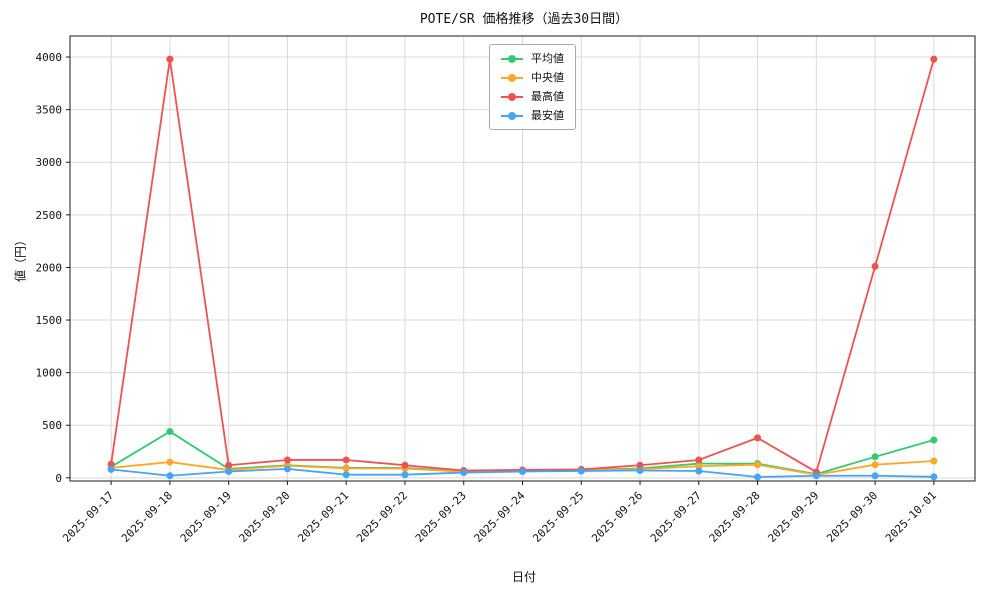 The width and height of the screenshot is (1000, 600). Describe the element at coordinates (49, 57) in the screenshot. I see `y-tick-label: 4000` at that location.